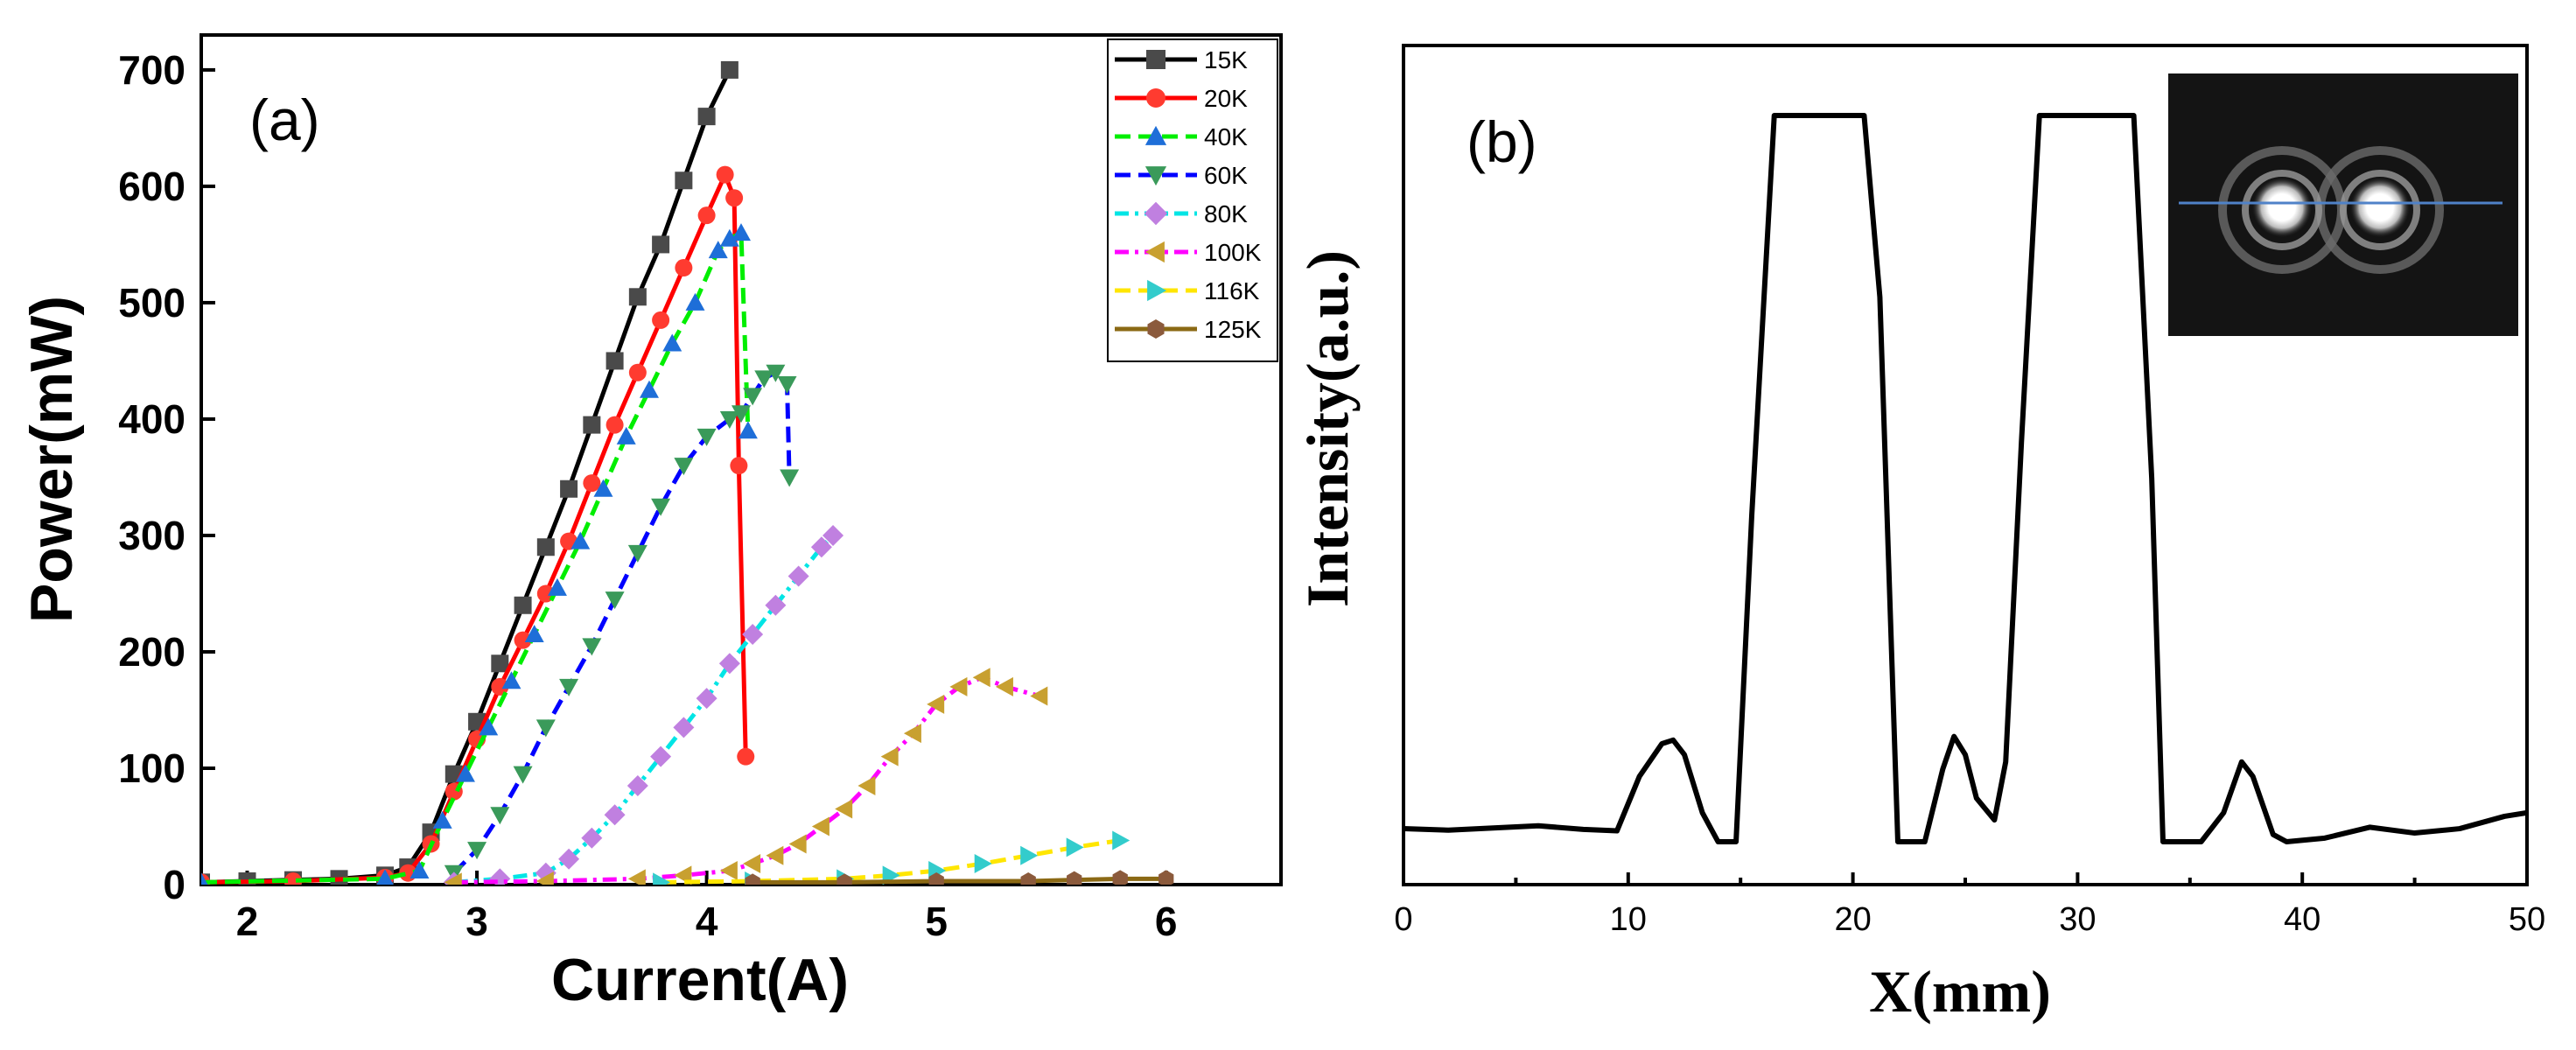 The width and height of the screenshot is (2576, 1050). Describe the element at coordinates (1501, 141) in the screenshot. I see `panel-b-tag: (b)` at that location.